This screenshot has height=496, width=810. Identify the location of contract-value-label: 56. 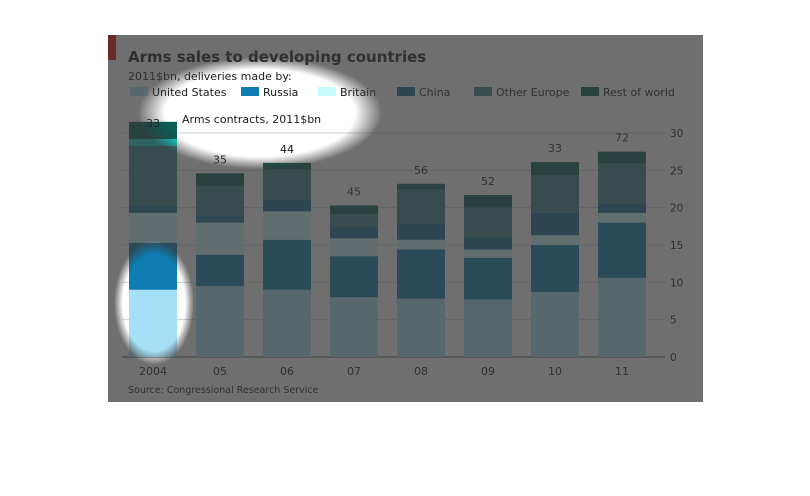
(421, 170).